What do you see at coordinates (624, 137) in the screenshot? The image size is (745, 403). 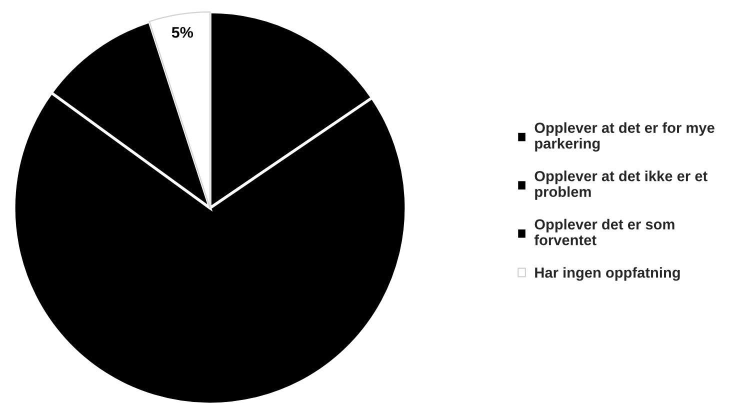 I see `legend-label: Opplever at det er for mye parkering` at bounding box center [624, 137].